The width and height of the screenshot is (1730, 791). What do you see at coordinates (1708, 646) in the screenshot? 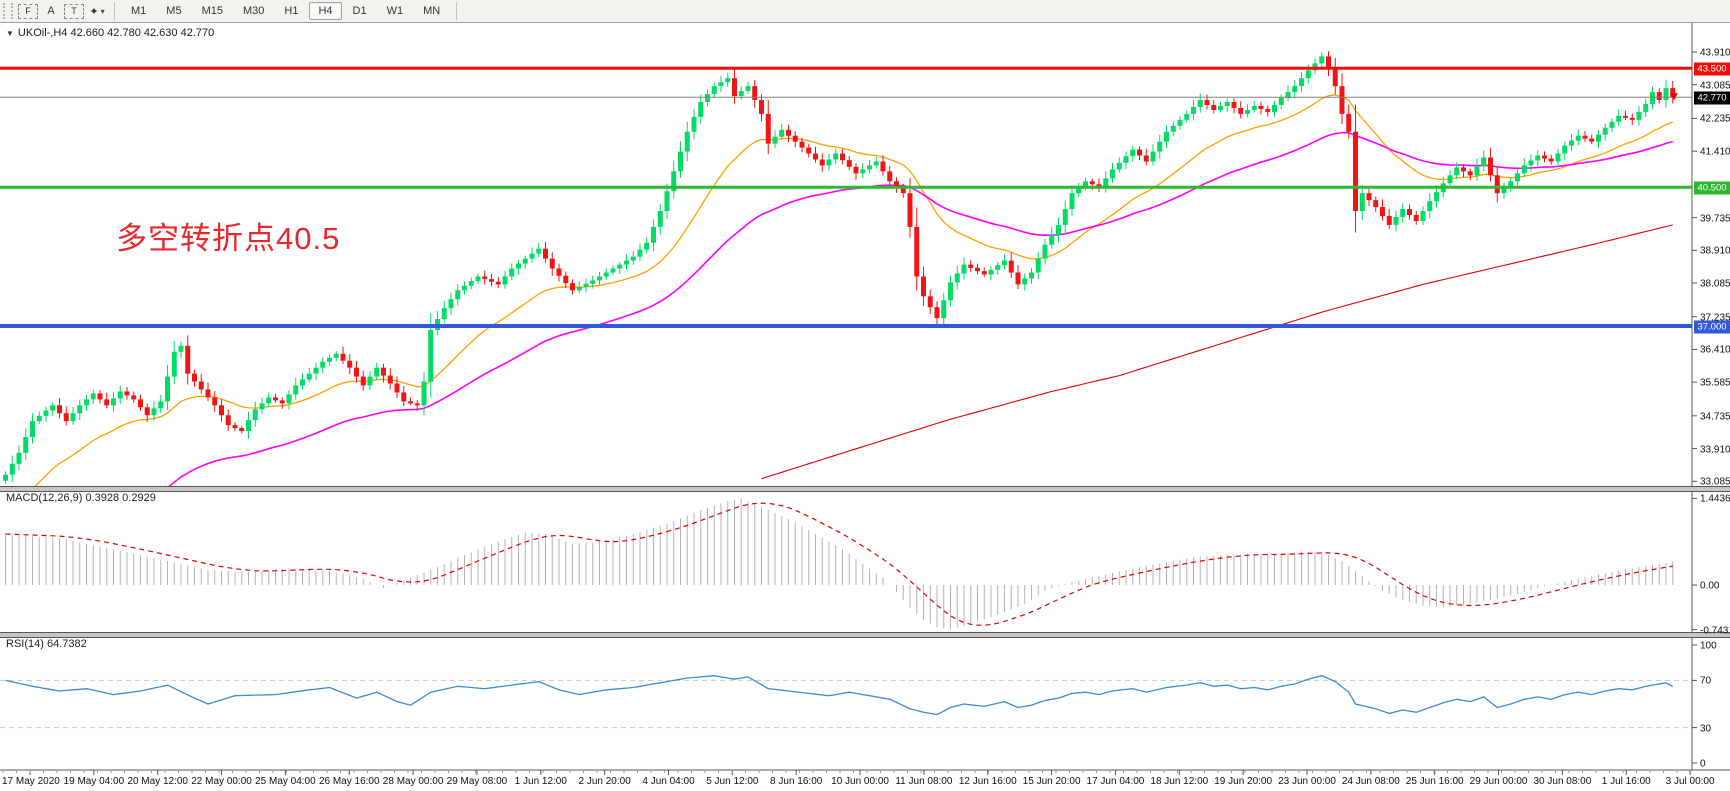
I see `axis-tick-label-100: 100` at bounding box center [1708, 646].